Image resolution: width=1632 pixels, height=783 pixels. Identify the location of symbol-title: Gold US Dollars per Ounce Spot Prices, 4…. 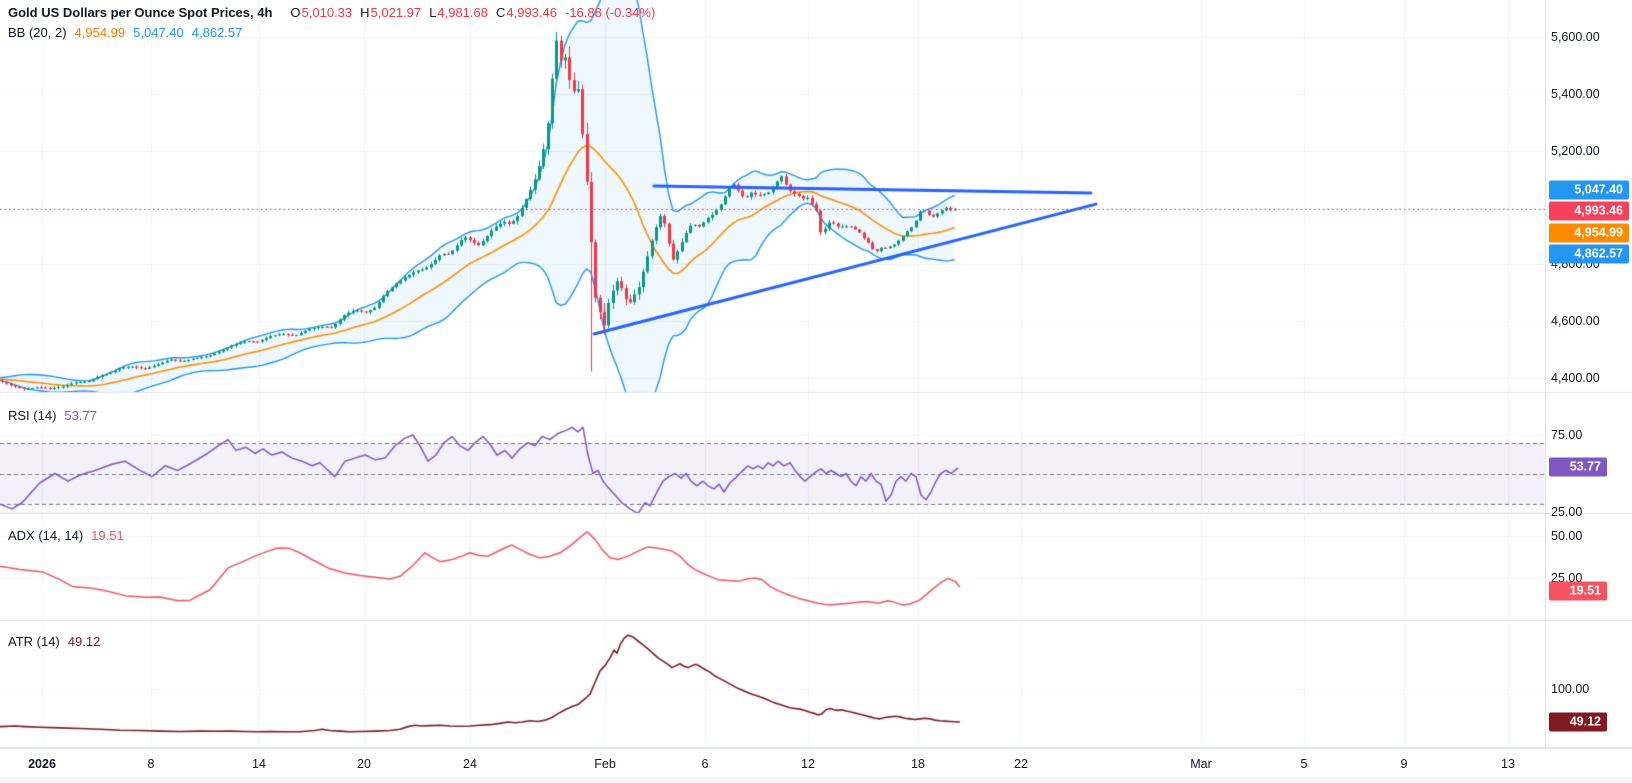
(140, 12).